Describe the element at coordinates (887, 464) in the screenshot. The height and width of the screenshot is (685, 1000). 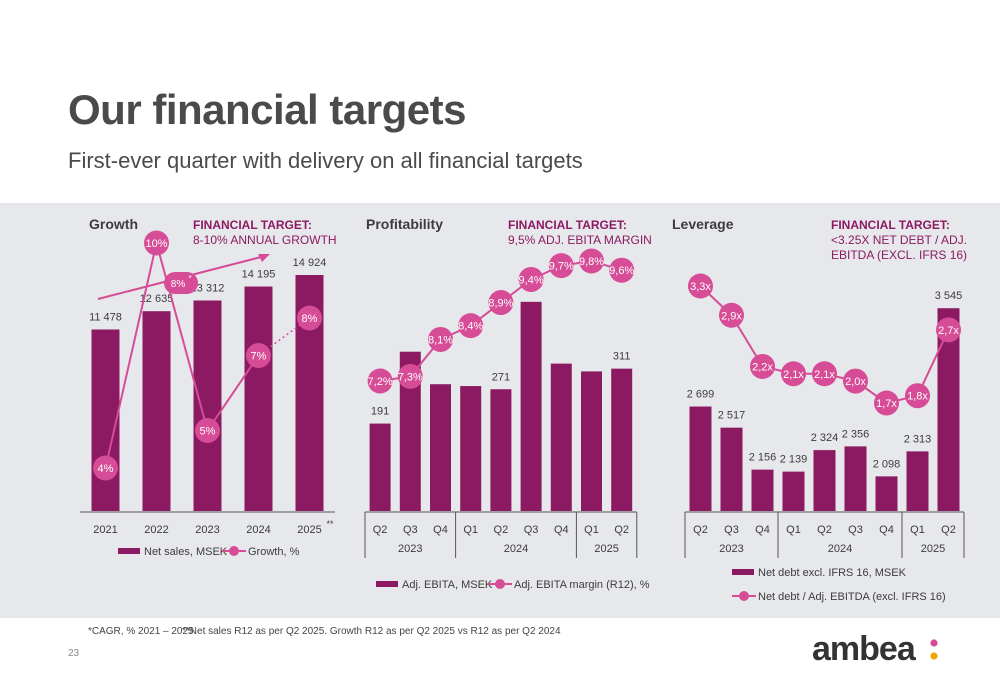
I see `bar-label-2-6: 2 098` at that location.